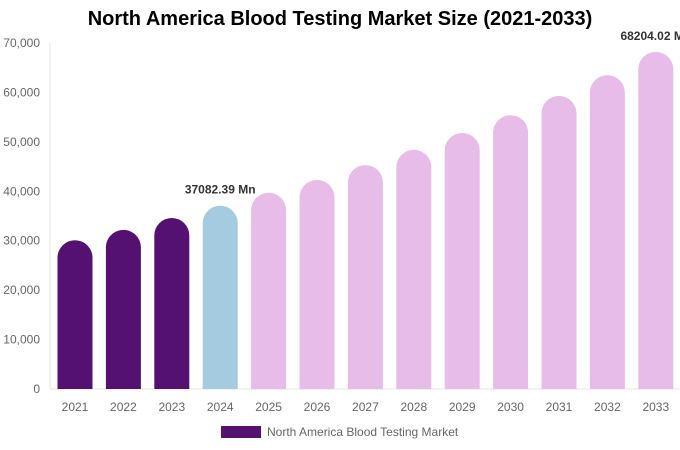 The width and height of the screenshot is (680, 450). What do you see at coordinates (220, 297) in the screenshot?
I see `bar-2024` at bounding box center [220, 297].